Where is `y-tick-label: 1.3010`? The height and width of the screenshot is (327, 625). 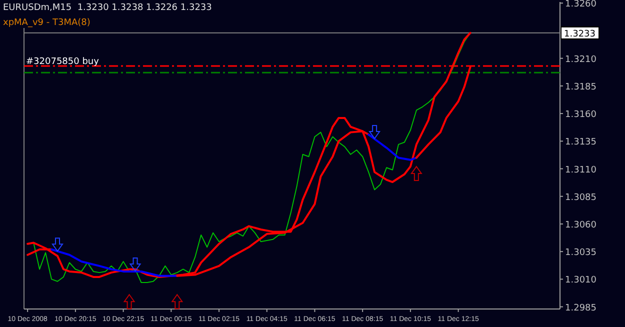
y-tick-label: 1.3010 is located at coordinates (581, 281).